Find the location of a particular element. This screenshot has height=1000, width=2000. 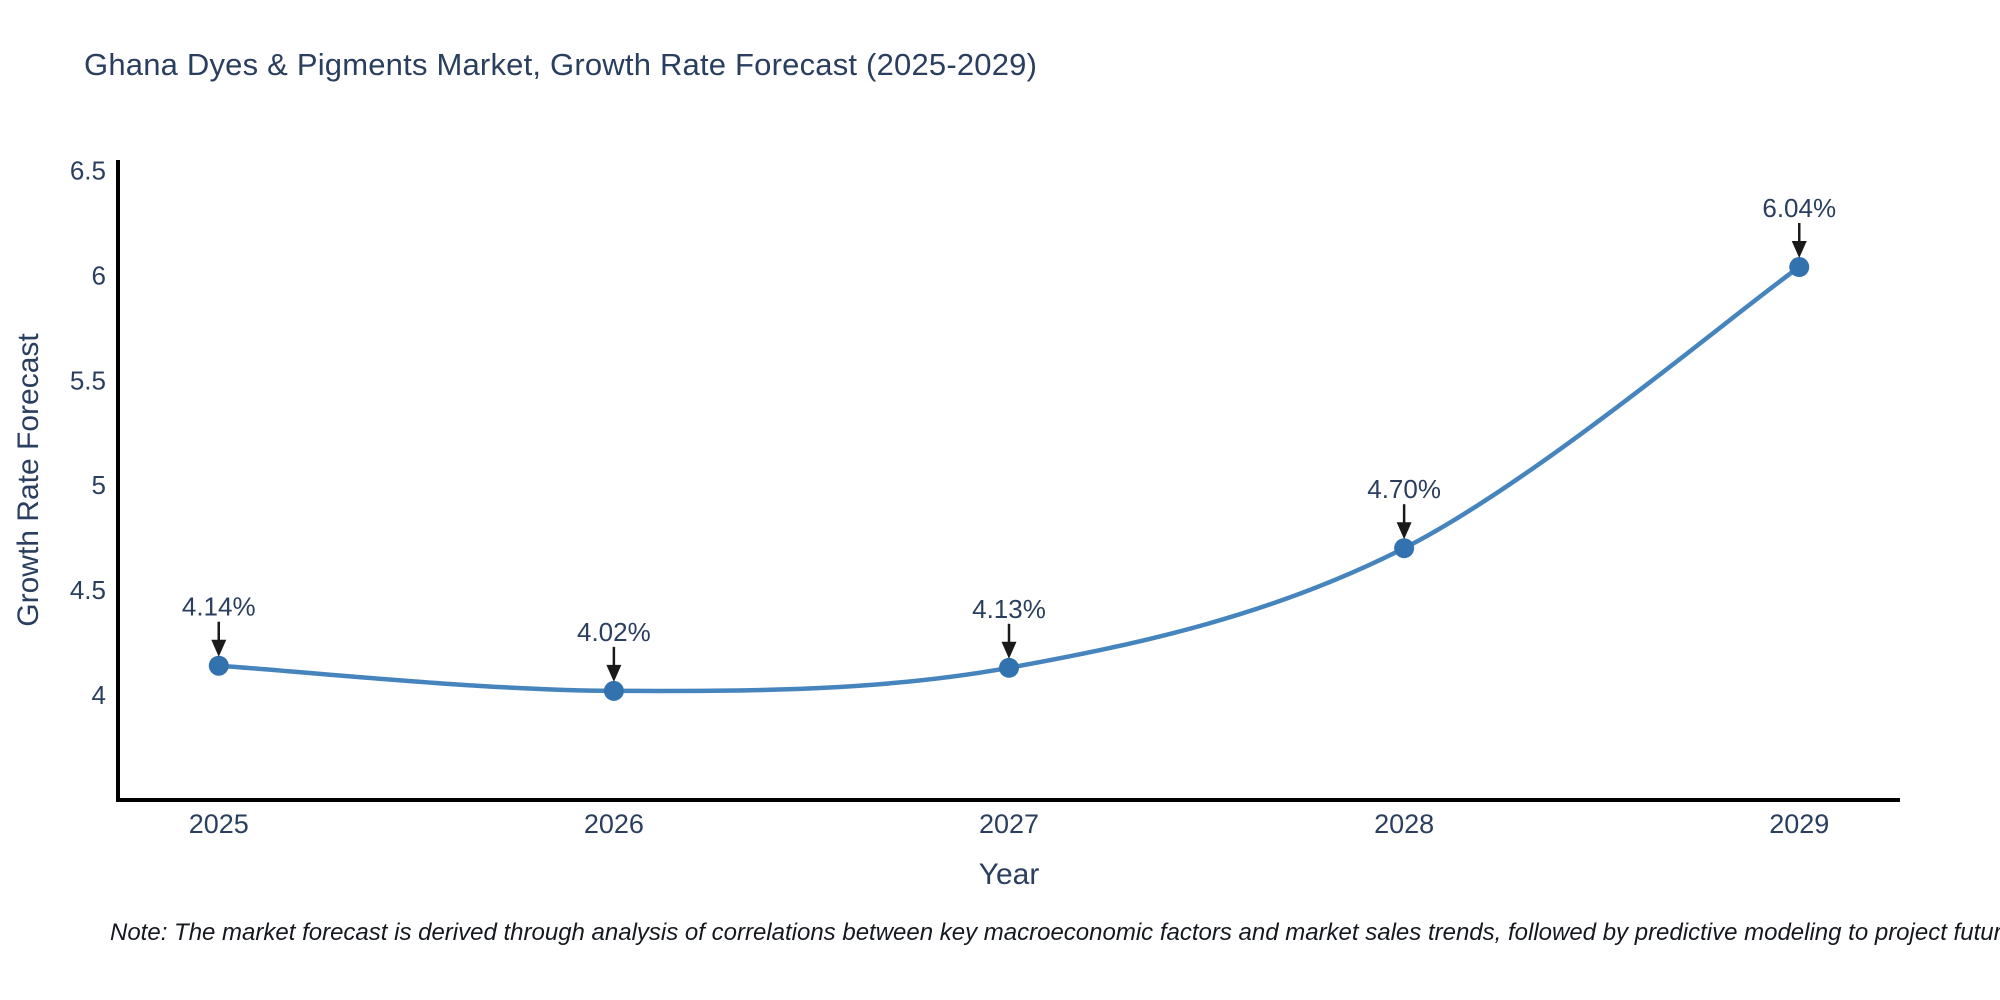

y-tick-label: 5.5 is located at coordinates (88, 380).